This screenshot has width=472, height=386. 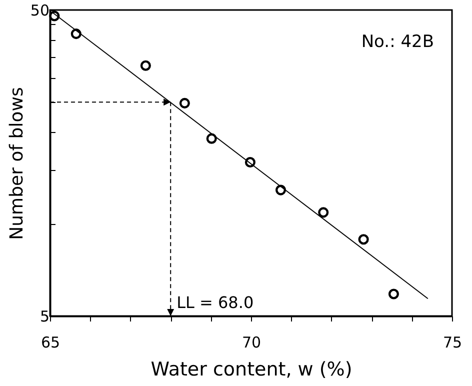 What do you see at coordinates (50, 343) in the screenshot?
I see `x-tick-label: 65` at bounding box center [50, 343].